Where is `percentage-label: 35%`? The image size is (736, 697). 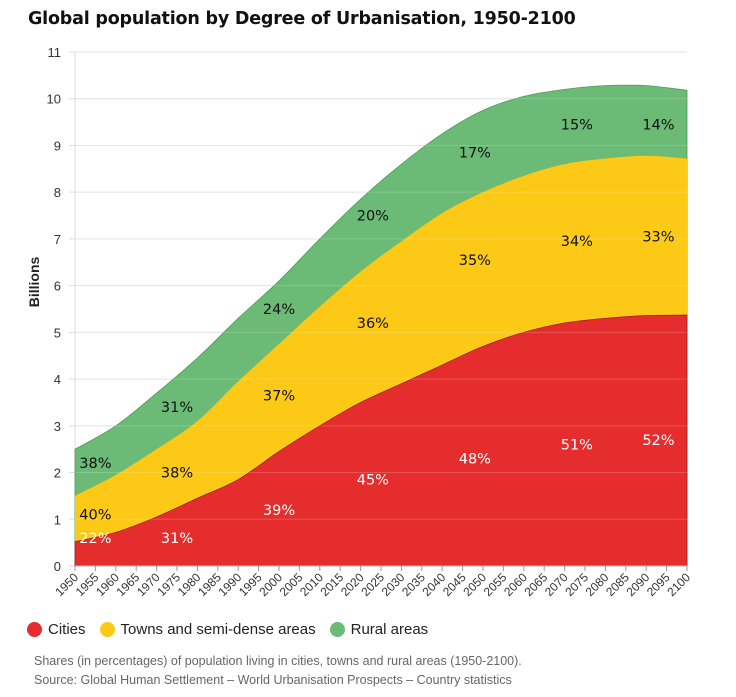
percentage-label: 35% is located at coordinates (475, 261).